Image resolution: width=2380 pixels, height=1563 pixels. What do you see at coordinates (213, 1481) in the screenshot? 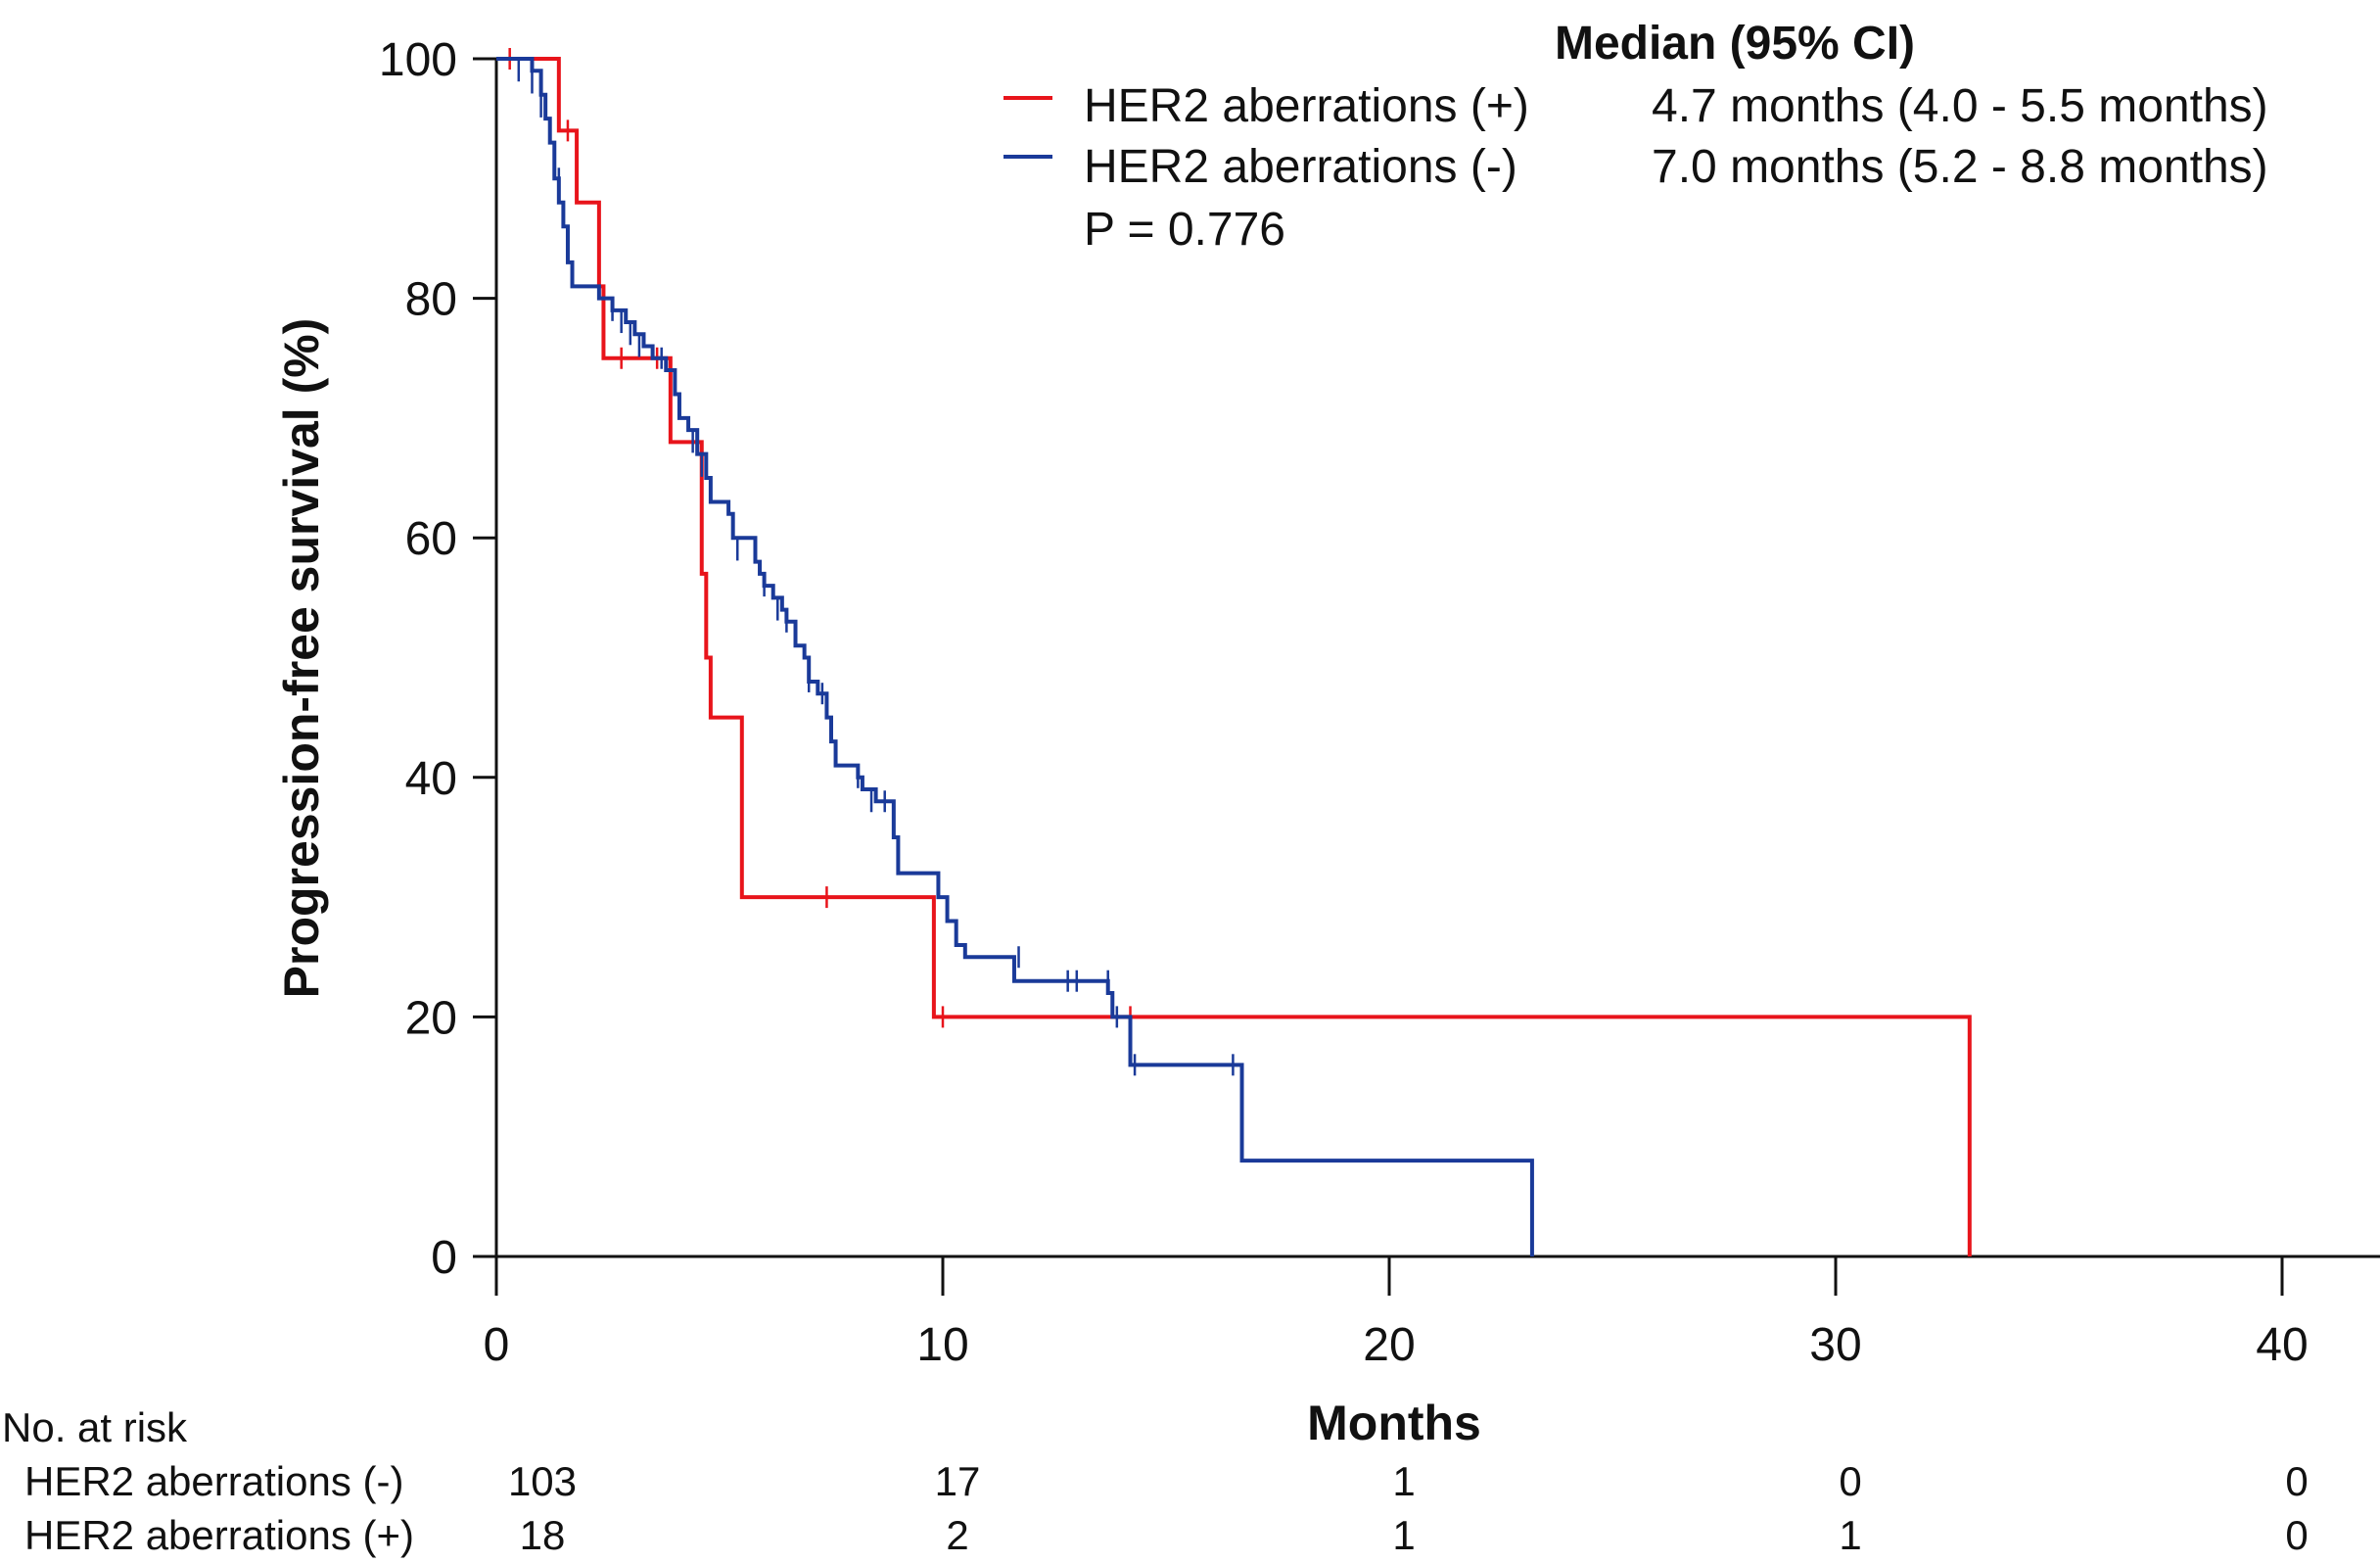
I see `risk-row-label-her2-negative: HER2 aberrations (-)` at bounding box center [213, 1481].